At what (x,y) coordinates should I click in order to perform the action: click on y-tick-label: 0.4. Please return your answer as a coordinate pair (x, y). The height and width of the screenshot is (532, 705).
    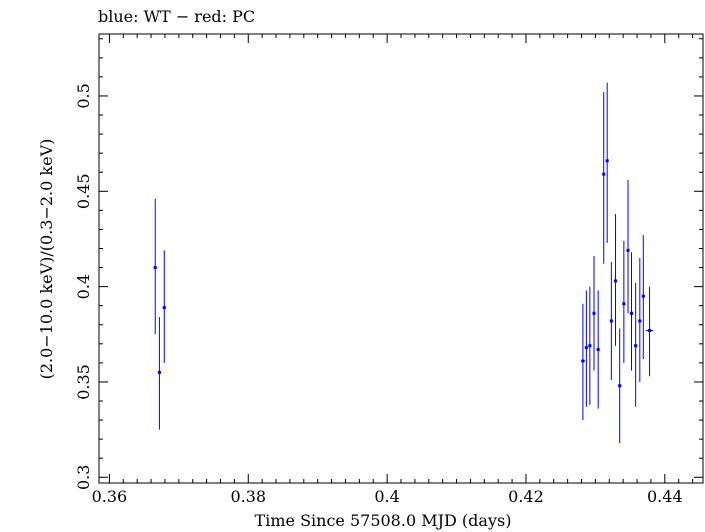
    Looking at the image, I should click on (83, 286).